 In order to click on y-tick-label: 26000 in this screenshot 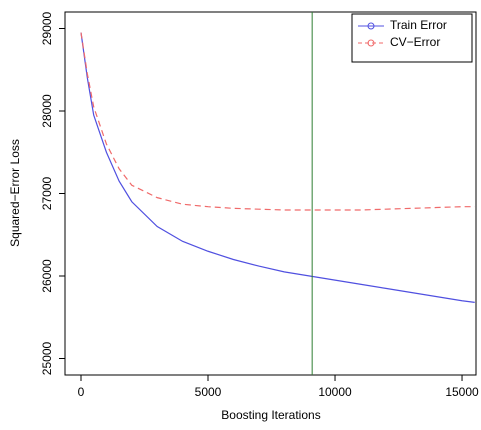, I will do `click(47, 276)`.